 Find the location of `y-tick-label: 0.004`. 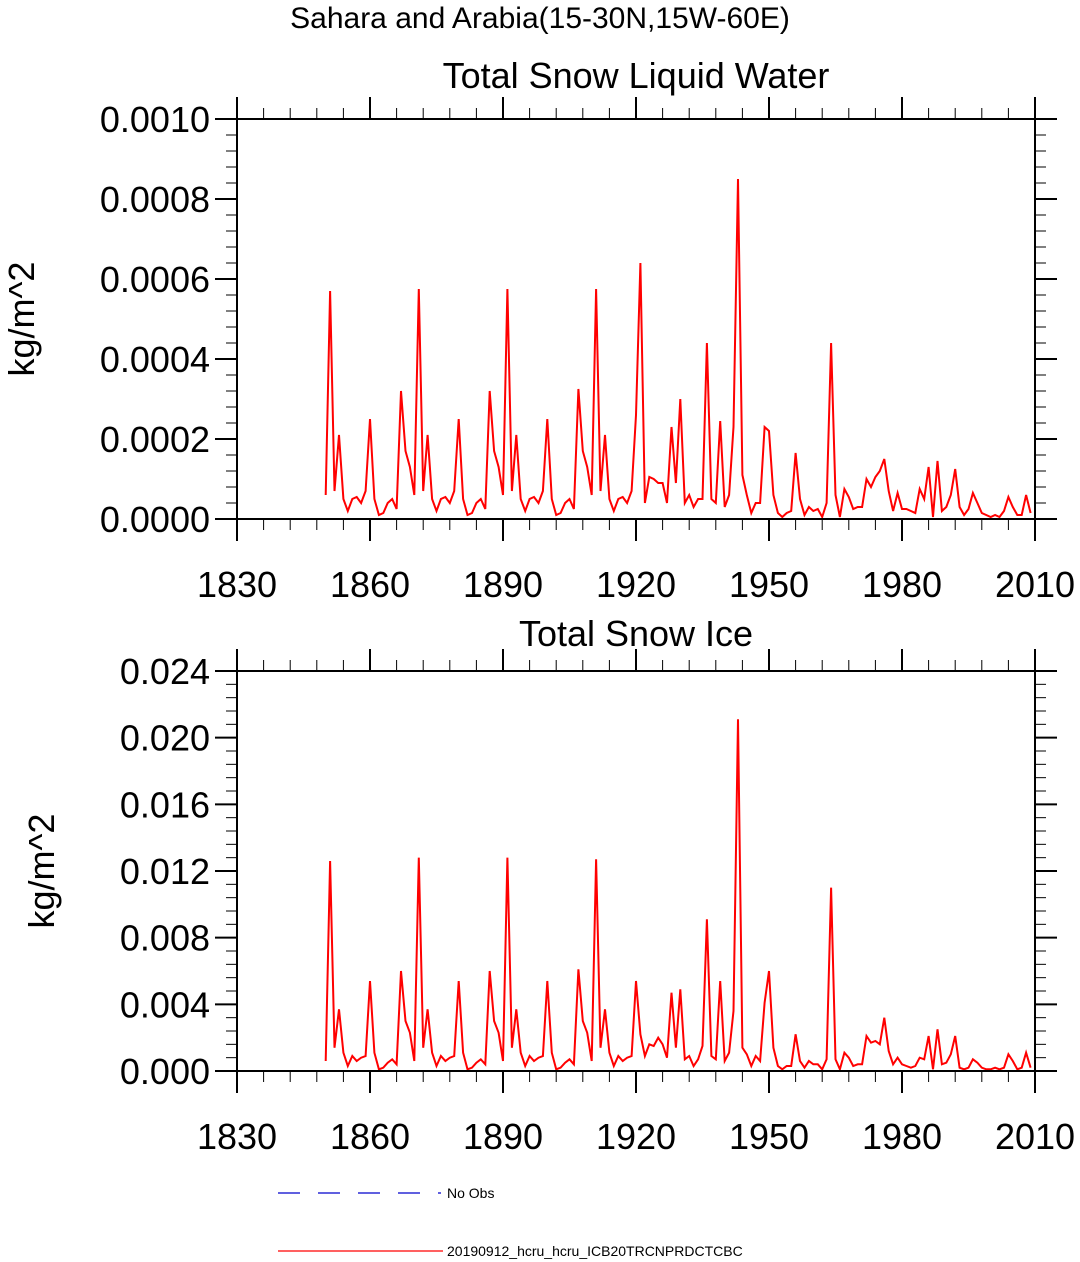

y-tick-label: 0.004 is located at coordinates (165, 1004).